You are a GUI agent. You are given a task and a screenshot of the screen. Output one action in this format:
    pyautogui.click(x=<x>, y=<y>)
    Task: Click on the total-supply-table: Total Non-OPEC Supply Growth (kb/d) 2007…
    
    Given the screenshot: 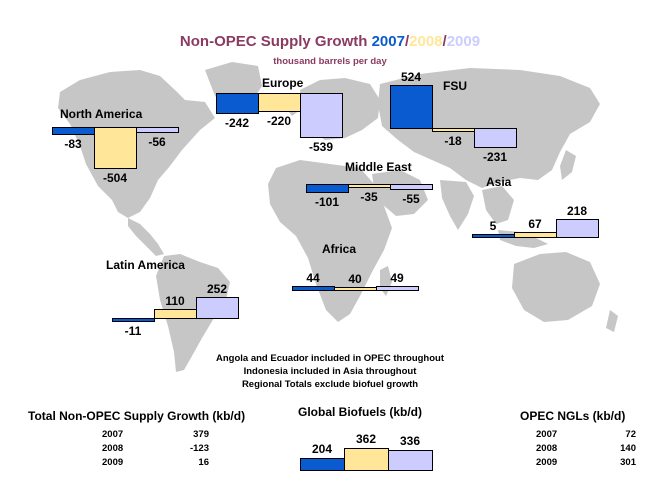 What is the action you would take?
    pyautogui.click(x=163, y=440)
    